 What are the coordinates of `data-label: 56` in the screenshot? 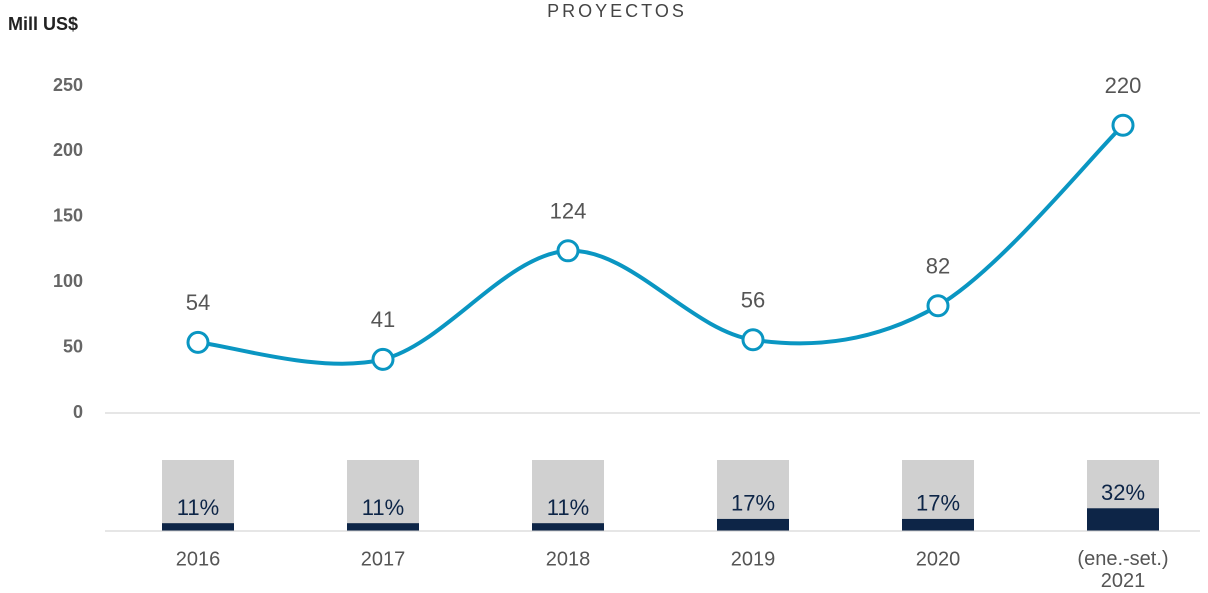 It's located at (753, 300).